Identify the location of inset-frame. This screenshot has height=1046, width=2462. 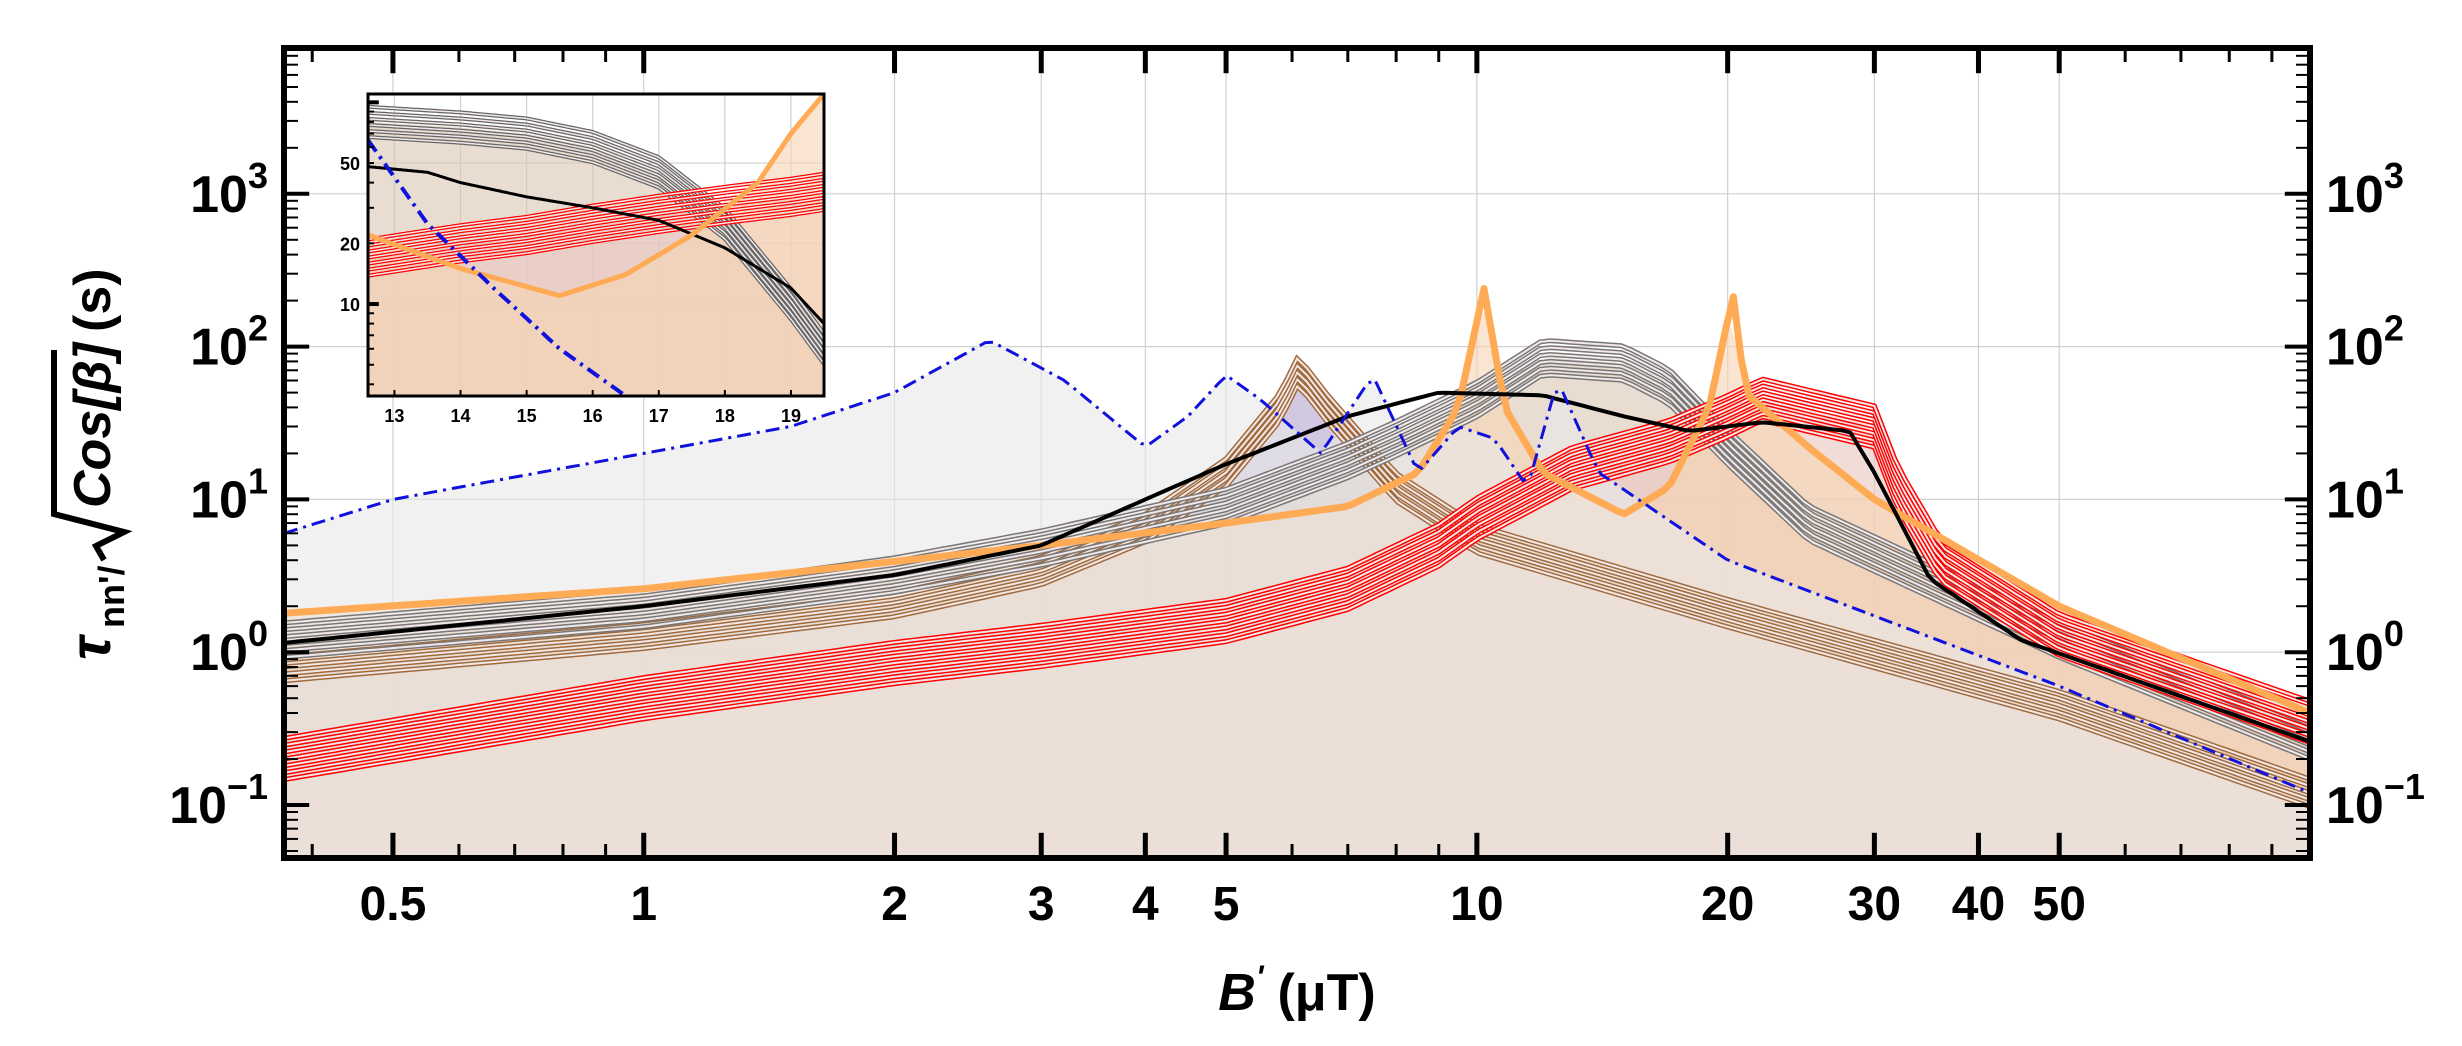
(596, 245).